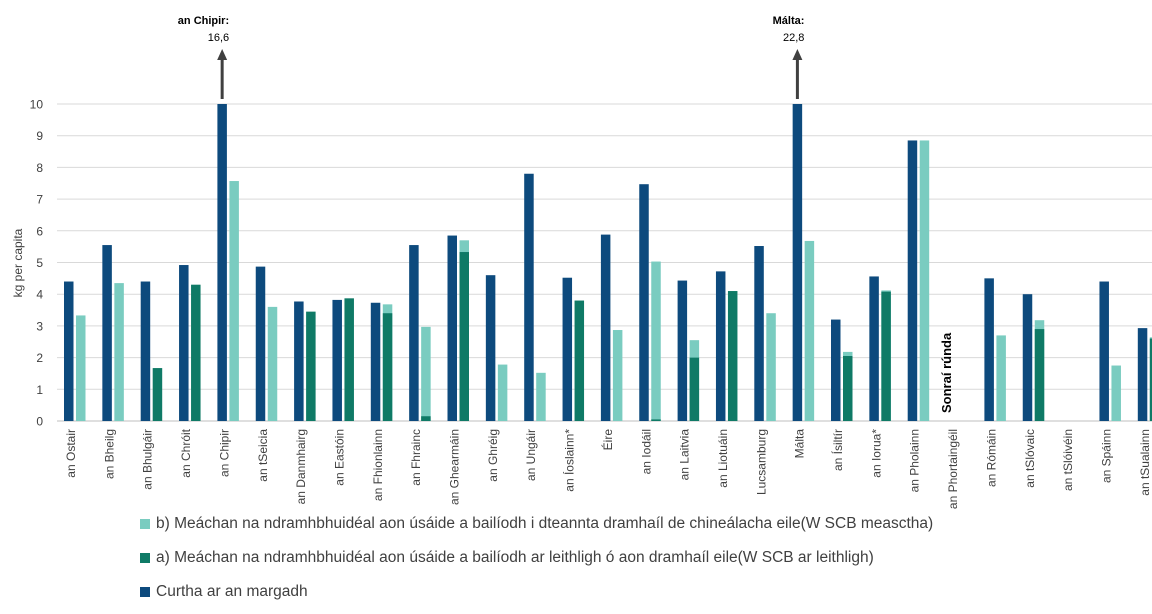 Image resolution: width=1152 pixels, height=614 pixels. I want to click on x-tick-label: an Ghréig, so click(493, 455).